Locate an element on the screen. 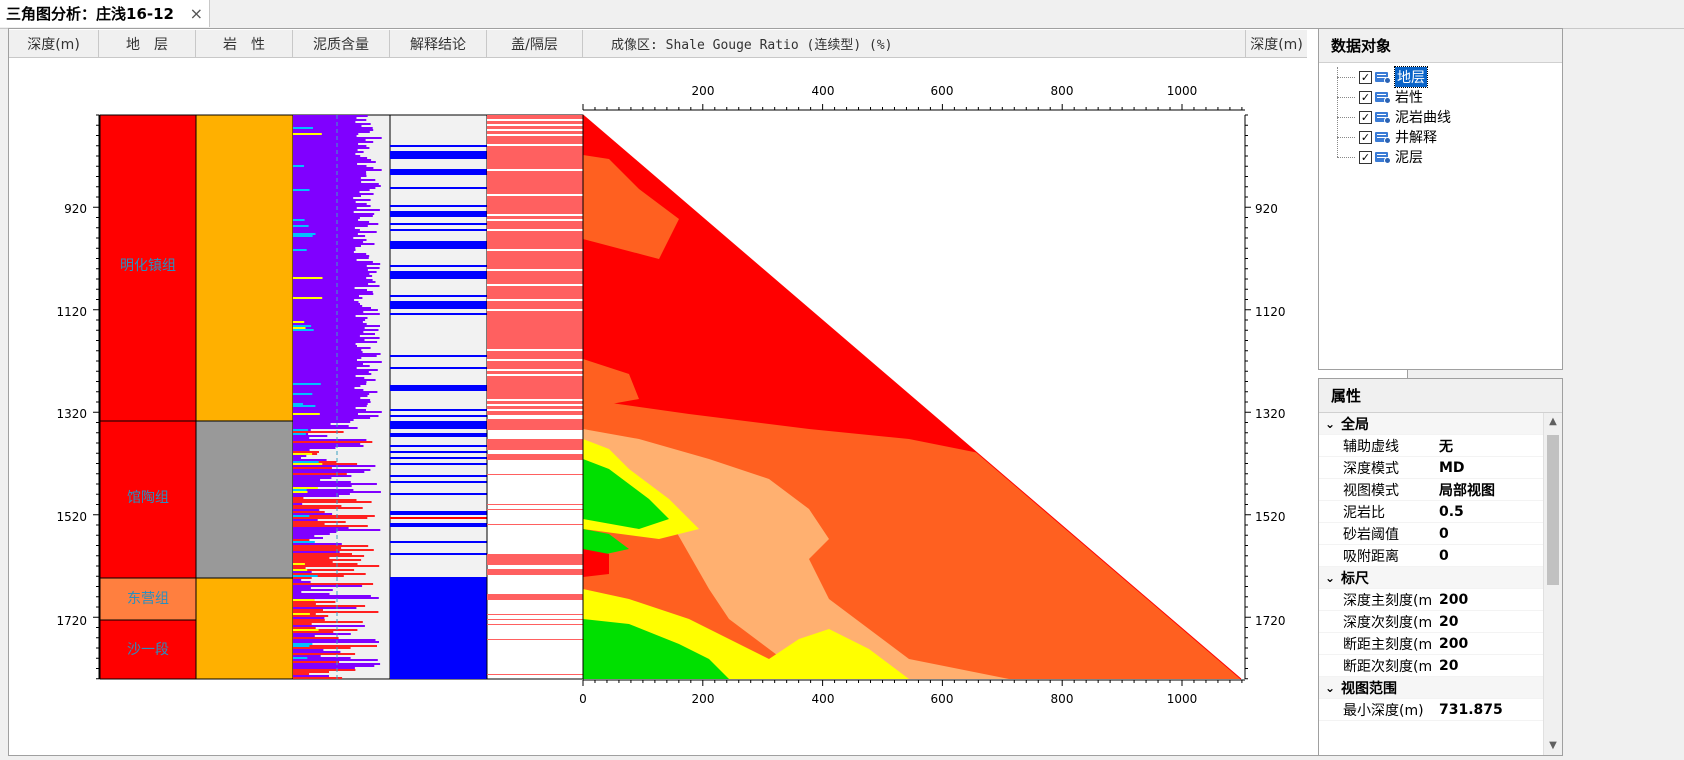 The width and height of the screenshot is (1684, 760). tree-item-label: 泥岩曲线 is located at coordinates (1423, 118).